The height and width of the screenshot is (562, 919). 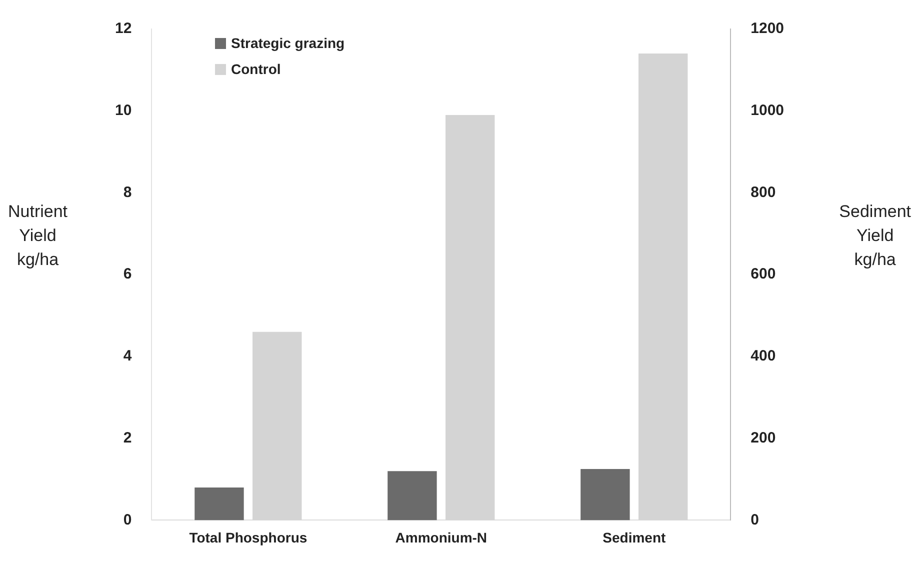 I want to click on y2-tick-label: 0, so click(x=754, y=519).